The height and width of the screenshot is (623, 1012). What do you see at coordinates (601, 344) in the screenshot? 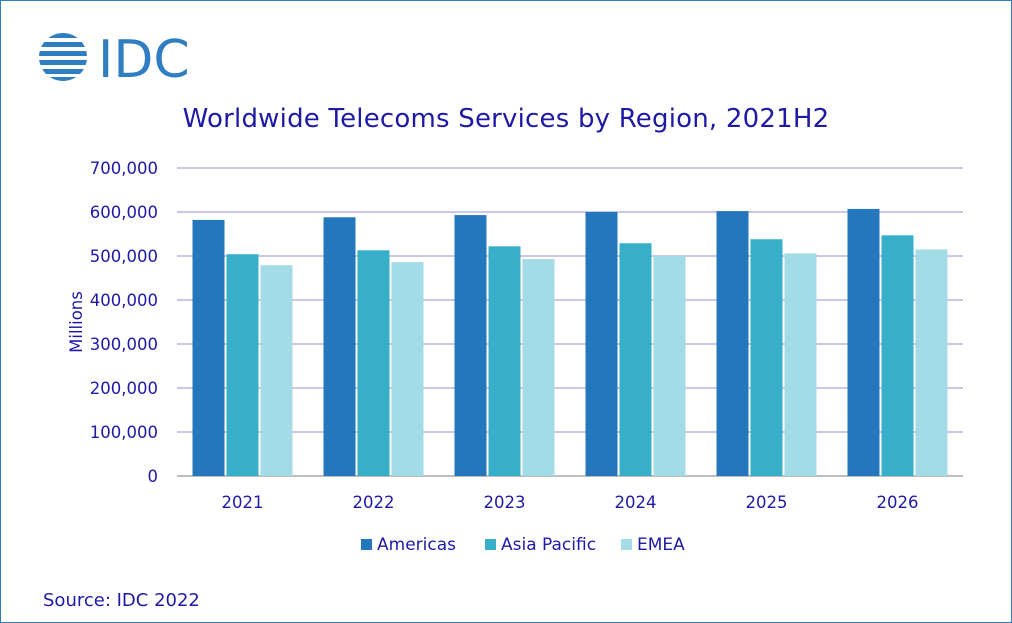
I see `bar-americas-2024` at bounding box center [601, 344].